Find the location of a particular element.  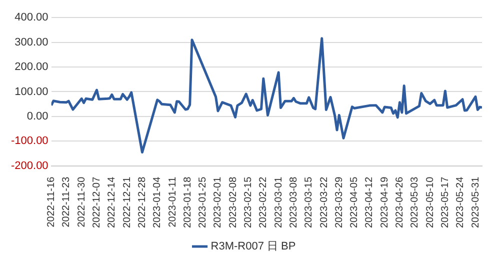

y-tick-label: 100.00 is located at coordinates (31, 92).